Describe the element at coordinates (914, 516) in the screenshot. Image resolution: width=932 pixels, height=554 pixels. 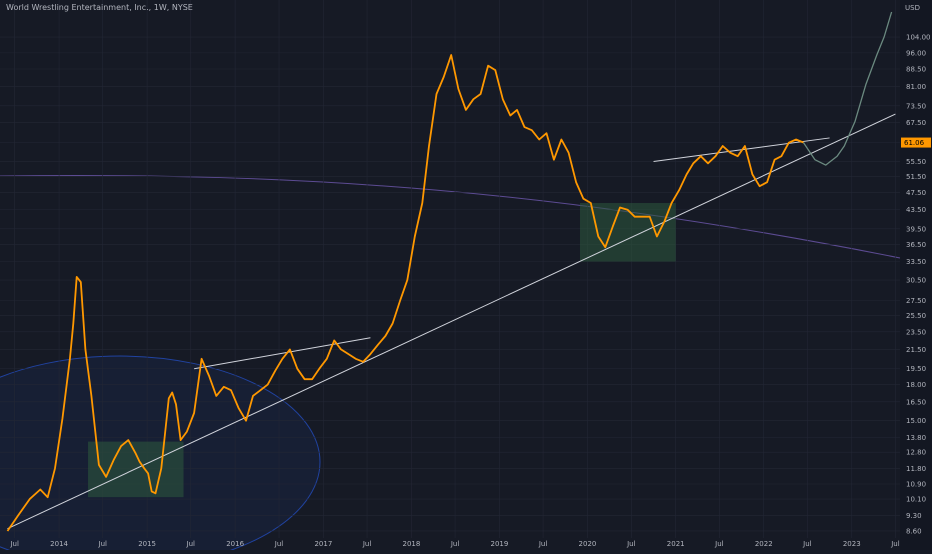
I see `y-tick-label: 9.30` at that location.